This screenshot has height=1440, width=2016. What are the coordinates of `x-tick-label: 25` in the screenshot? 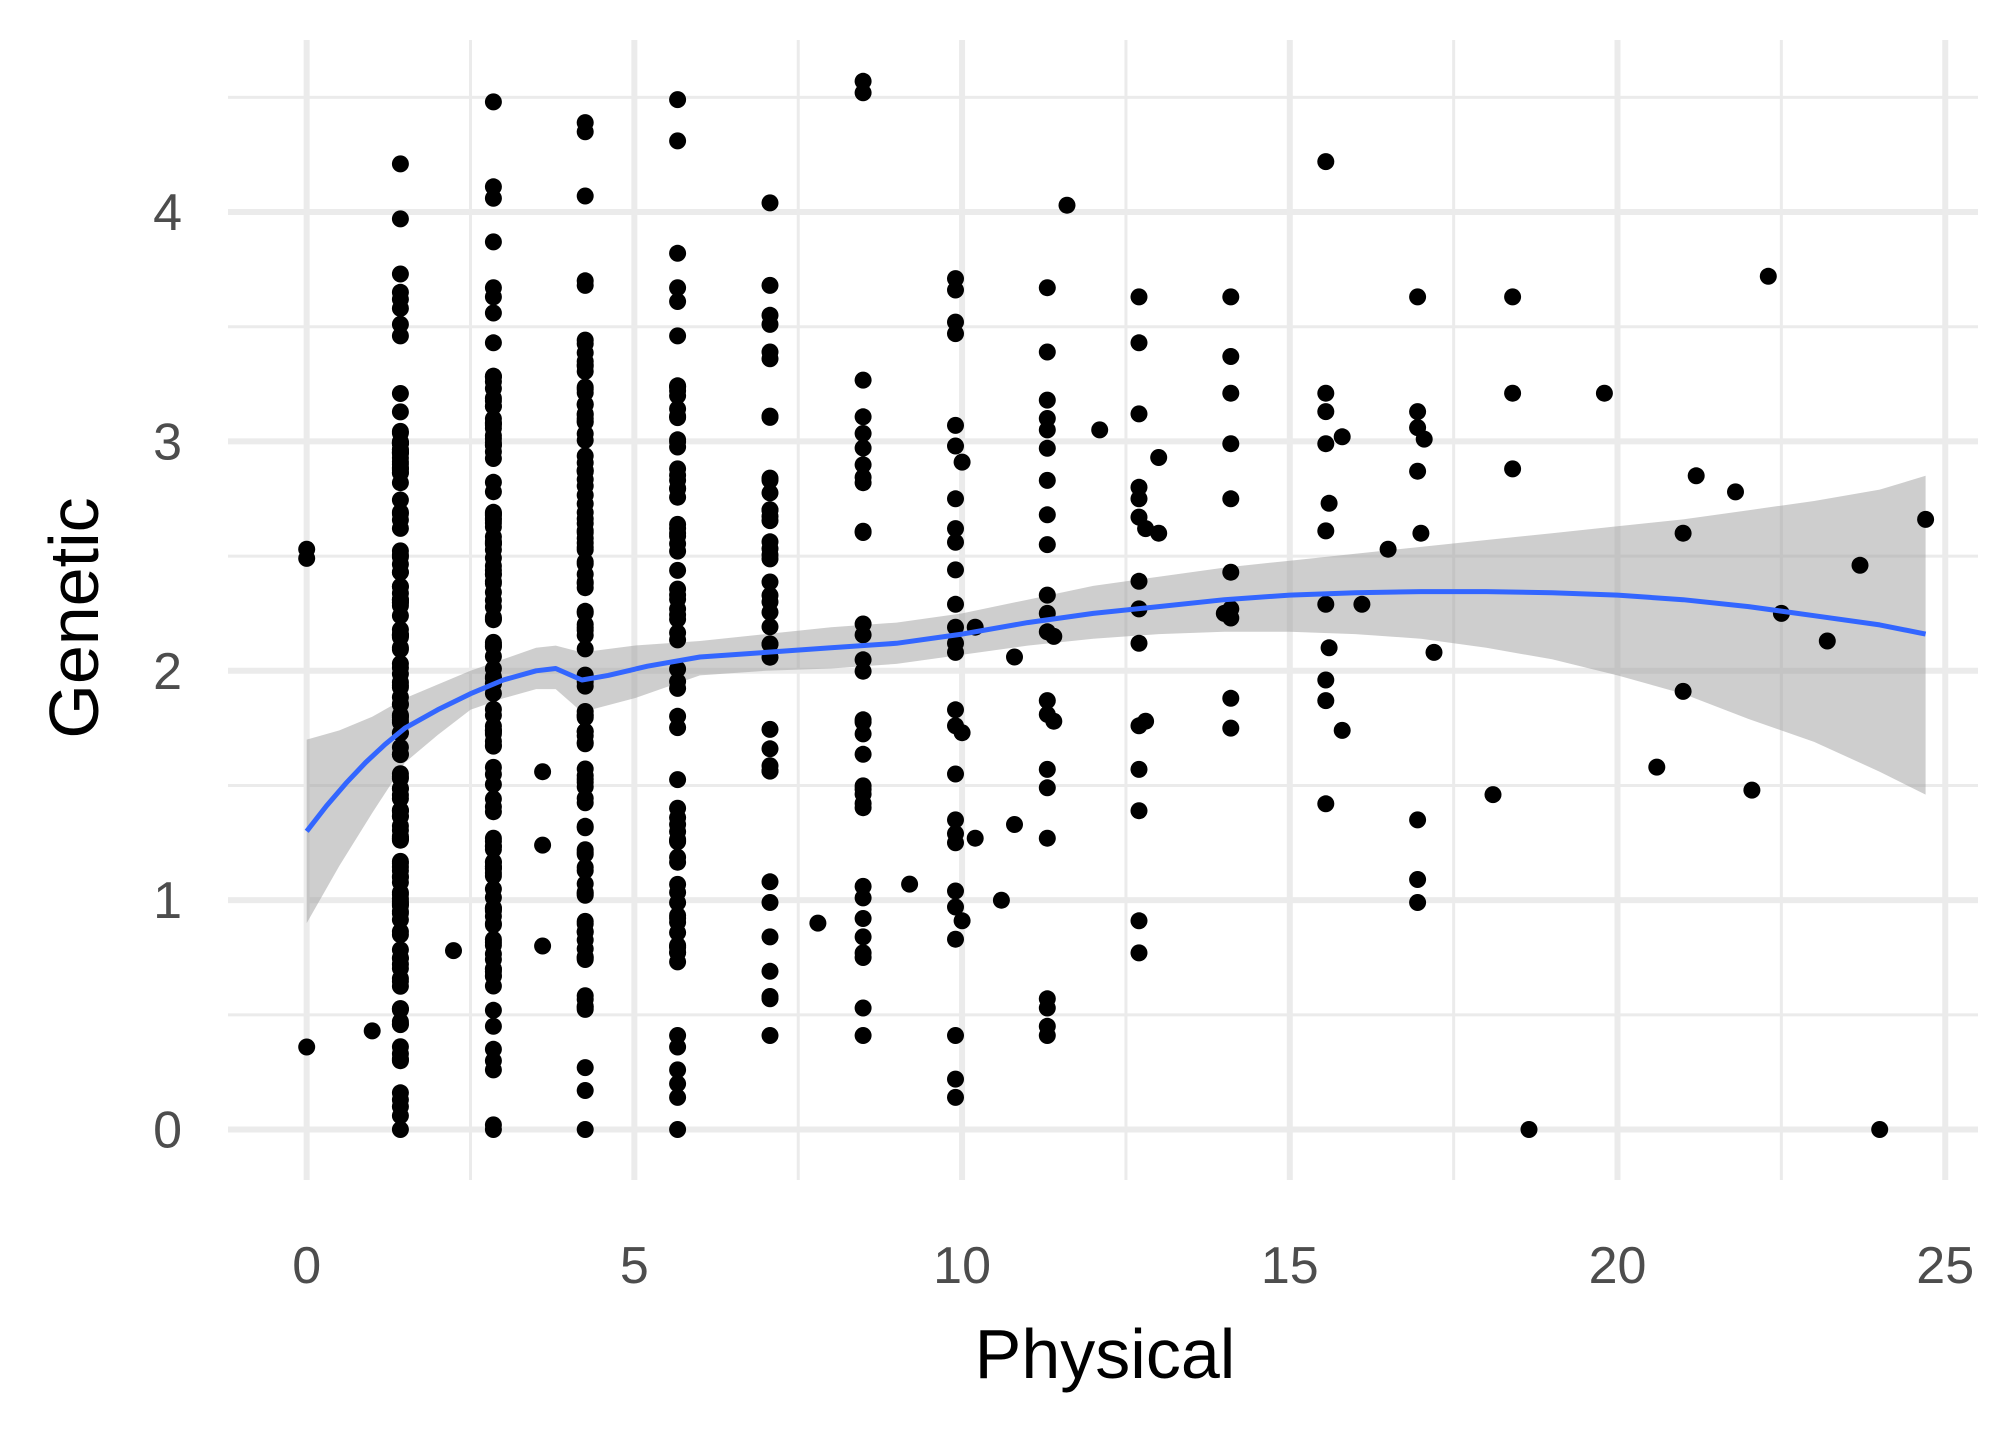 It's located at (1945, 1266).